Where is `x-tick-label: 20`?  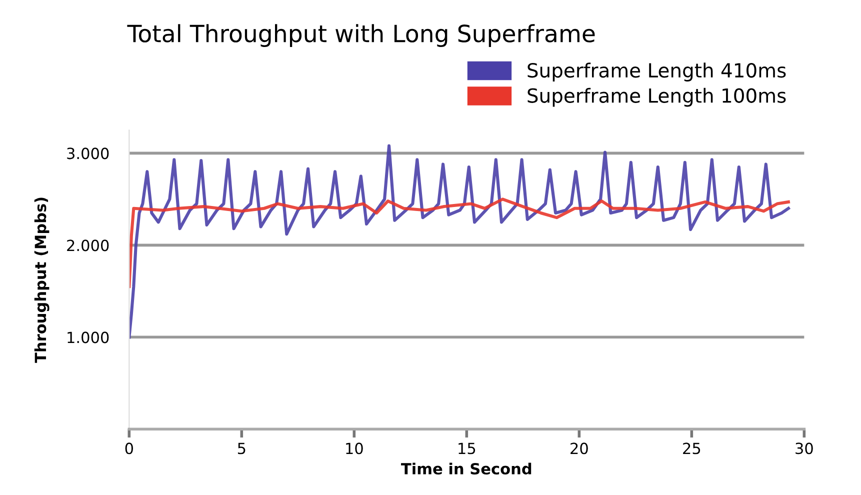 x-tick-label: 20 is located at coordinates (579, 448).